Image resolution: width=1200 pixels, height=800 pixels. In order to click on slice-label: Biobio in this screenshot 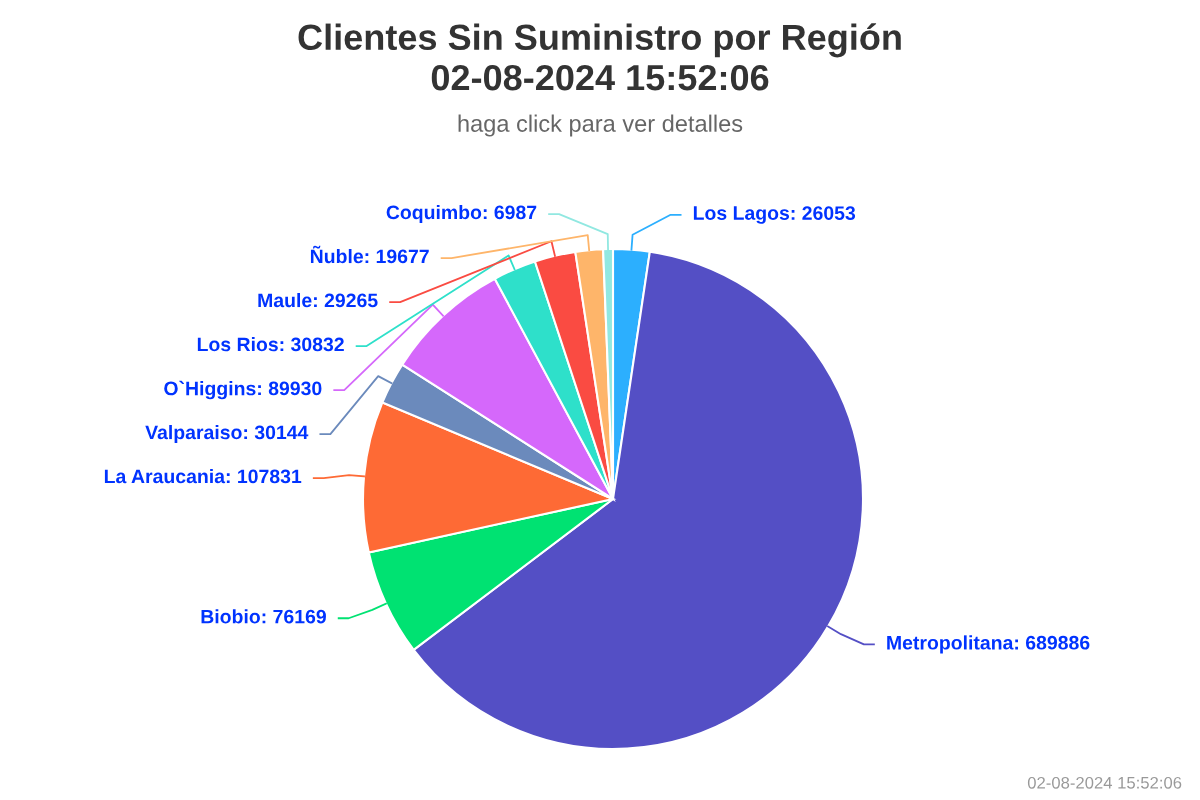, I will do `click(230, 616)`.